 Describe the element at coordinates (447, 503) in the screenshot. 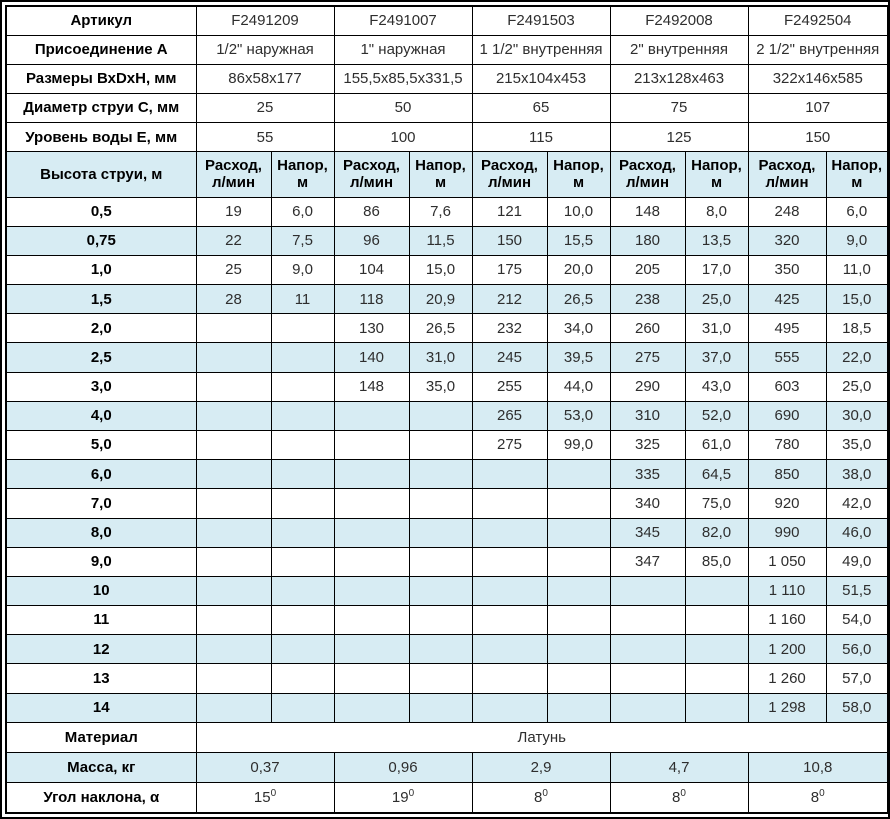

I see `jet-row: 7,0 340 75,0 920 42,0` at that location.